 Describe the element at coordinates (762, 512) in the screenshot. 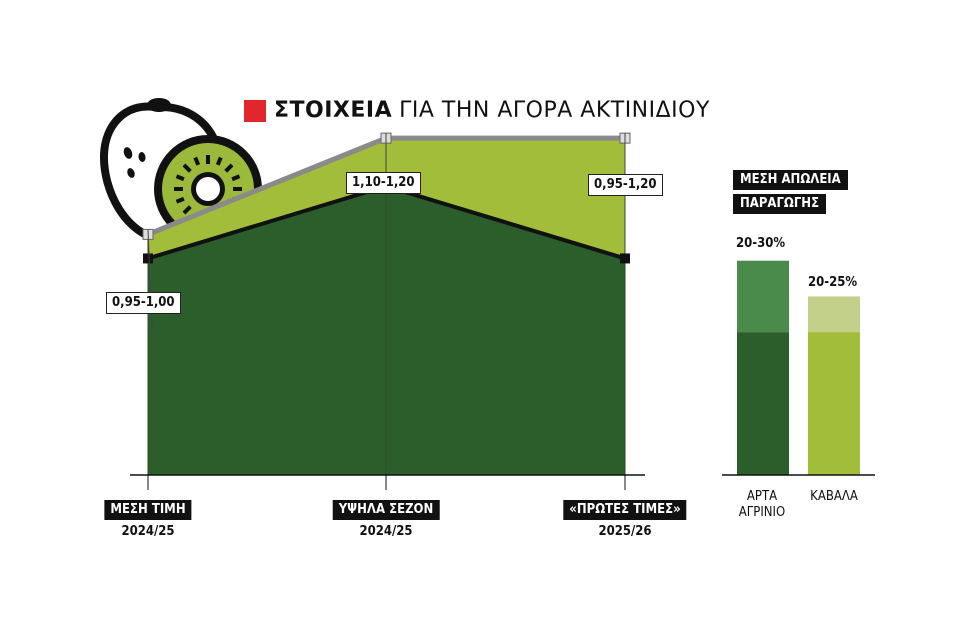

I see `bar-category-0-line-2: ΑΓΡΙΝΙΟ` at that location.